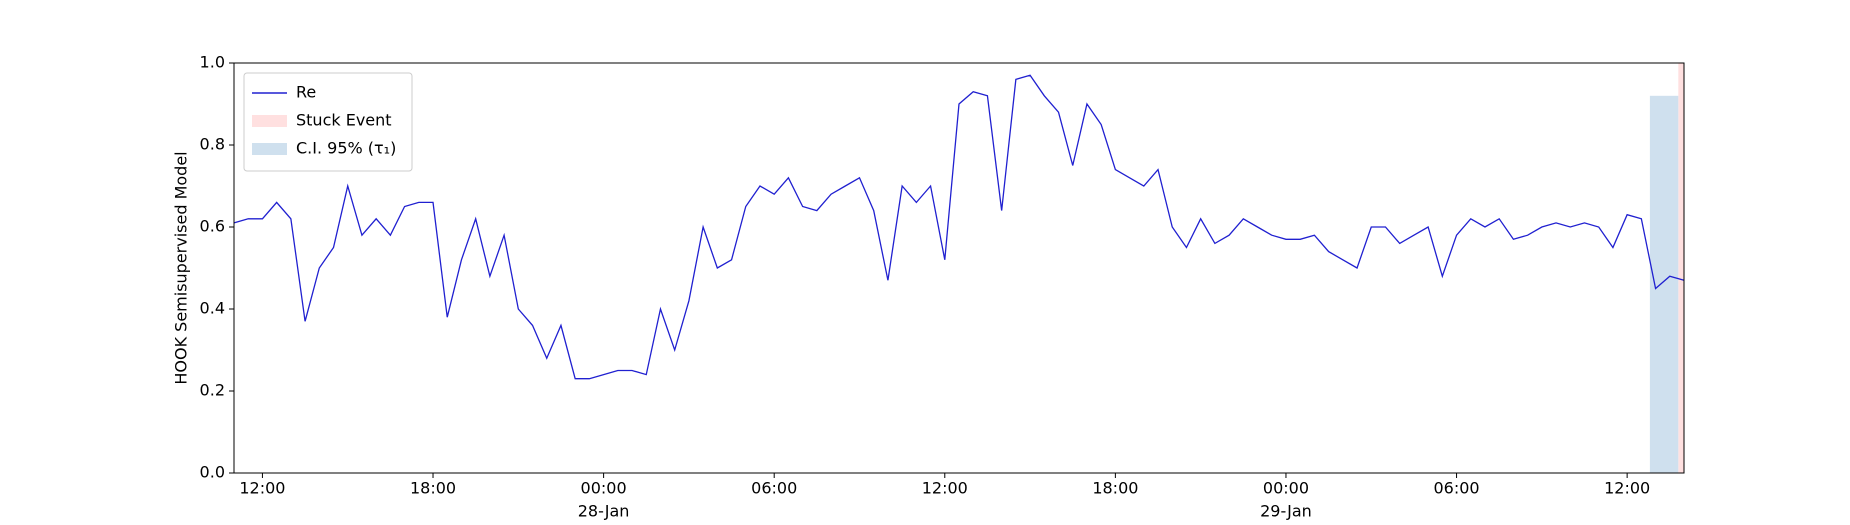 Image resolution: width=1850 pixels, height=525 pixels. Describe the element at coordinates (212, 308) in the screenshot. I see `y-tick-label: 0.4` at that location.